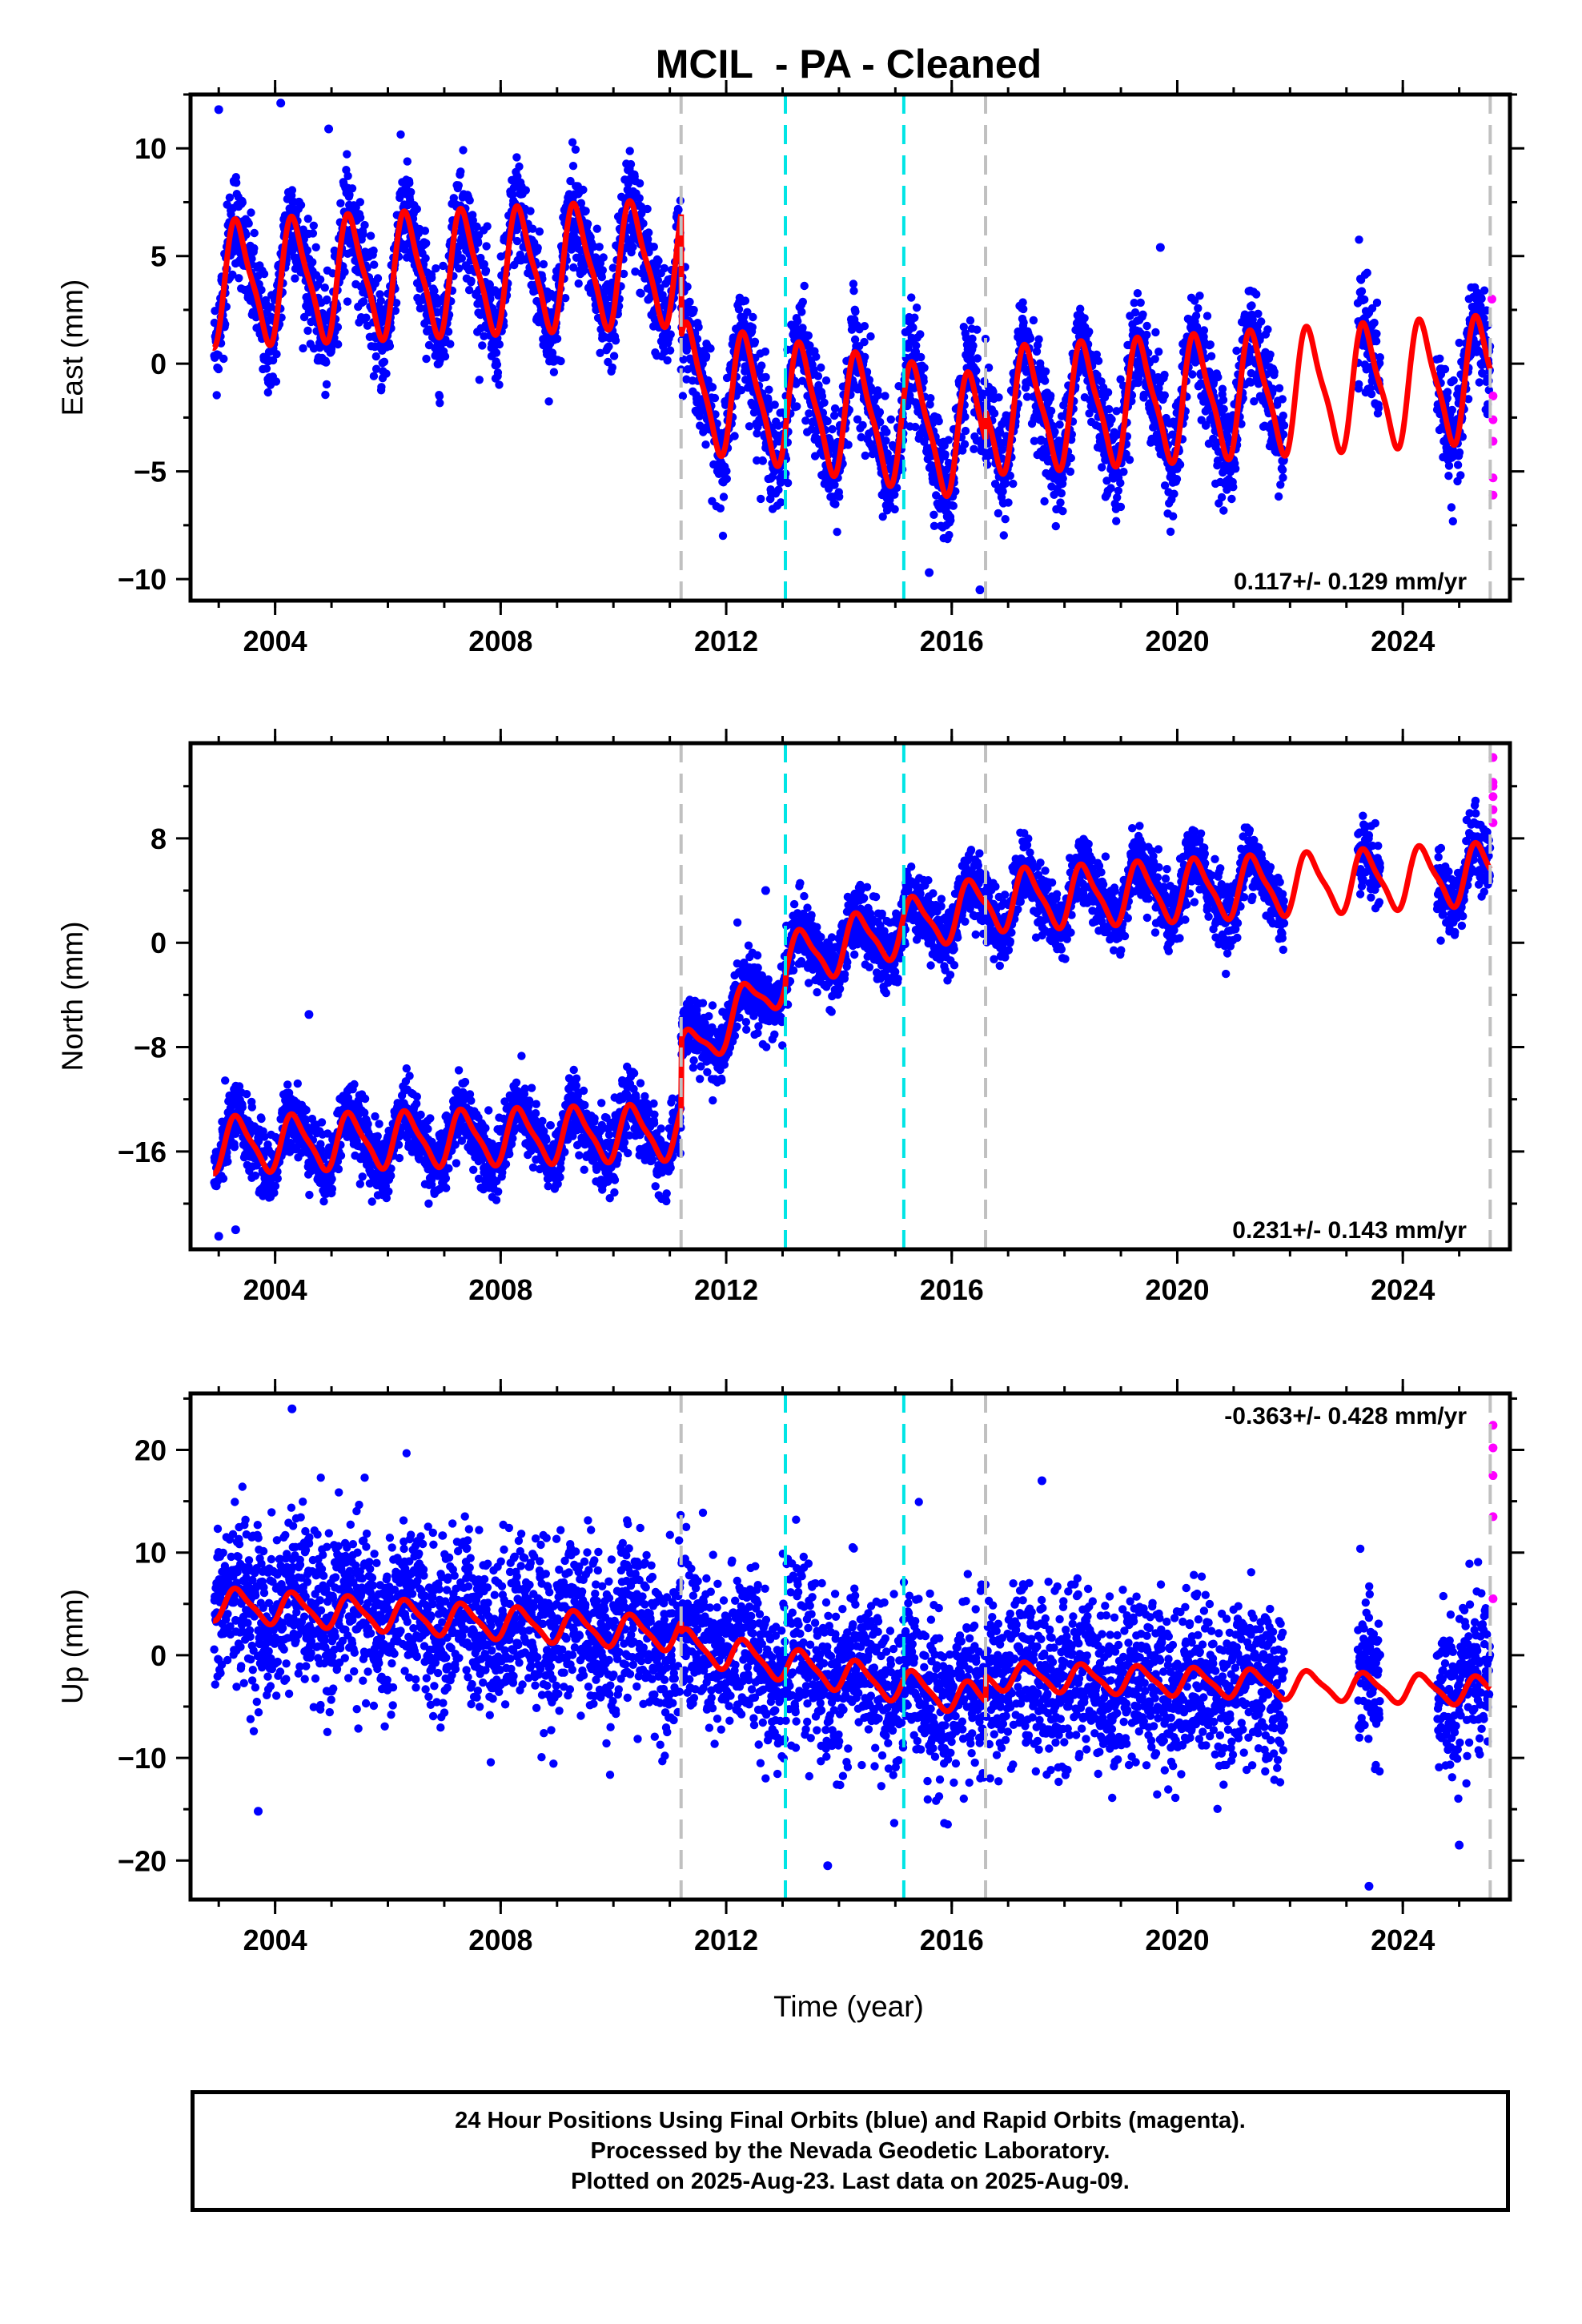 The image size is (1582, 2324). What do you see at coordinates (159, 364) in the screenshot?
I see `y-tick-label: 0` at bounding box center [159, 364].